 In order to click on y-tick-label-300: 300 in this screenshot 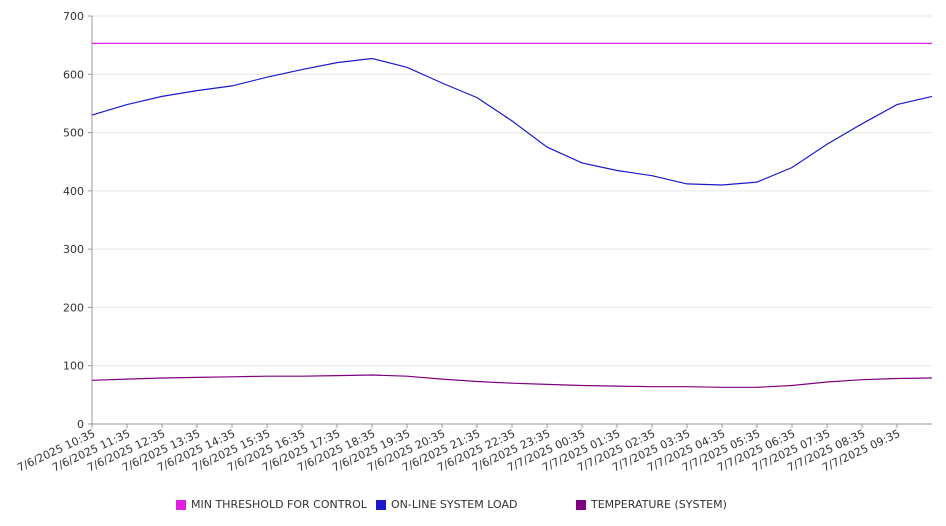, I will do `click(73, 249)`.